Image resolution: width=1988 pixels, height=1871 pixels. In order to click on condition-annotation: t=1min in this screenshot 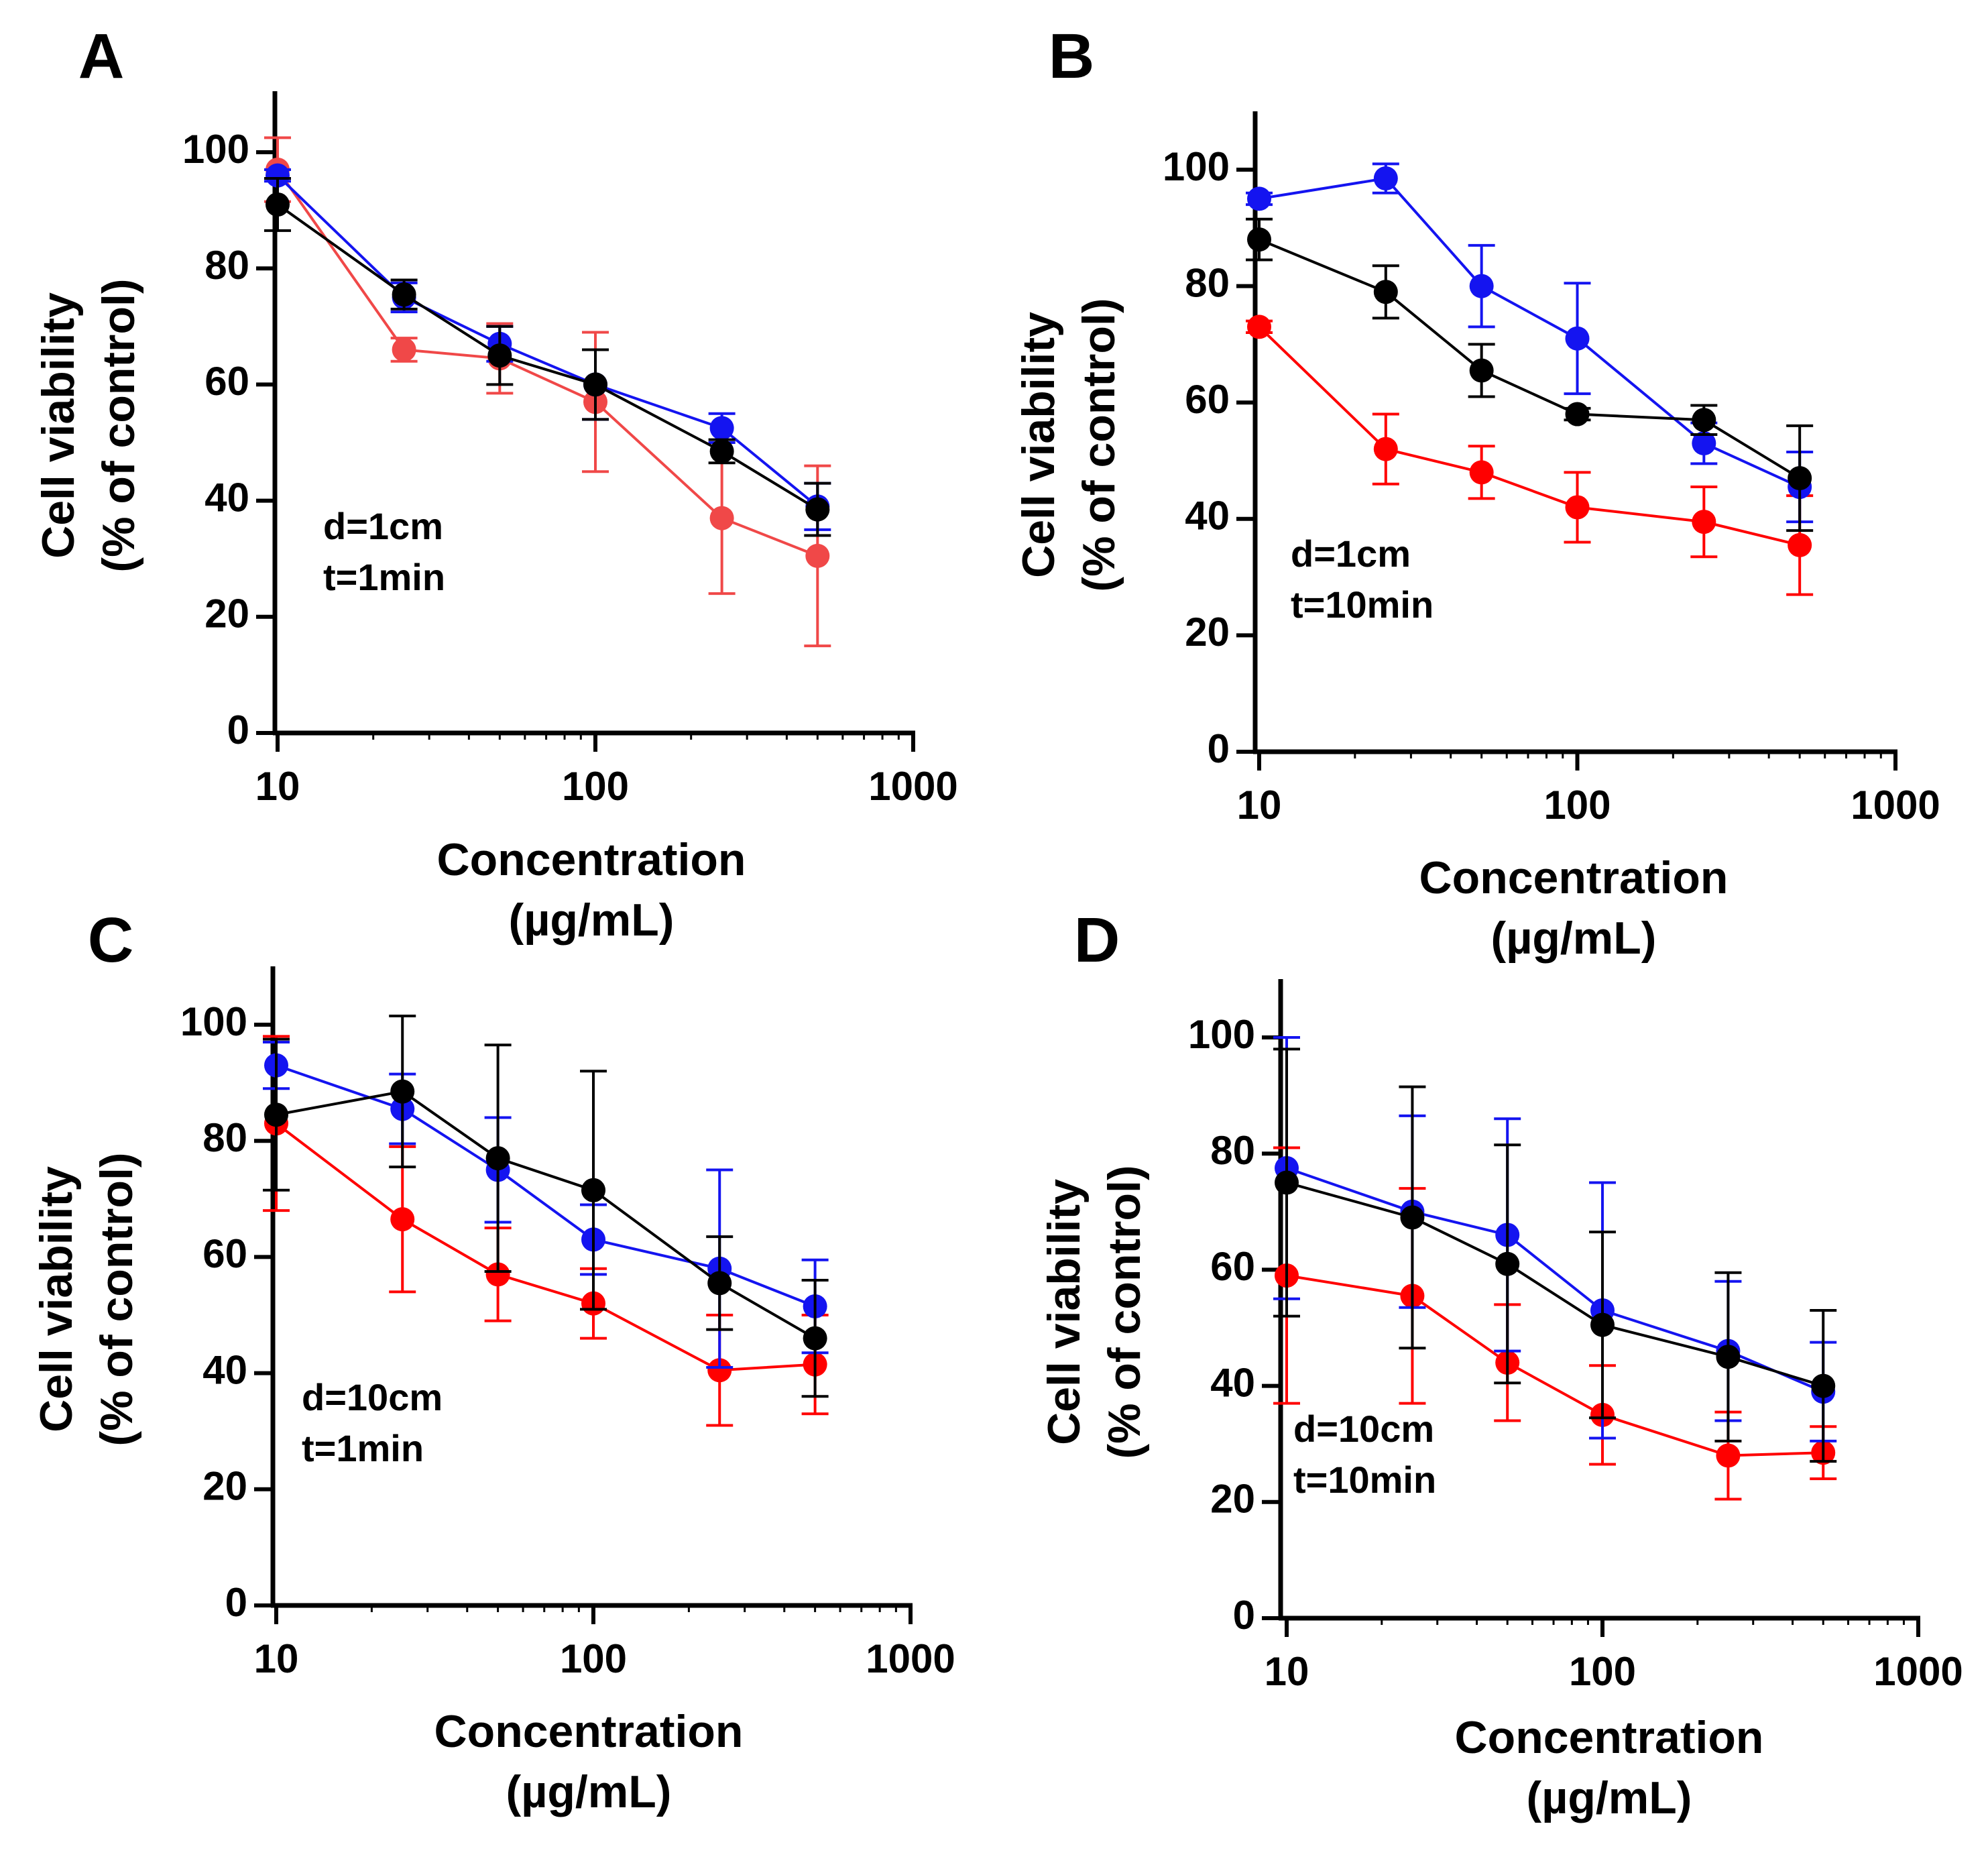, I will do `click(363, 1448)`.